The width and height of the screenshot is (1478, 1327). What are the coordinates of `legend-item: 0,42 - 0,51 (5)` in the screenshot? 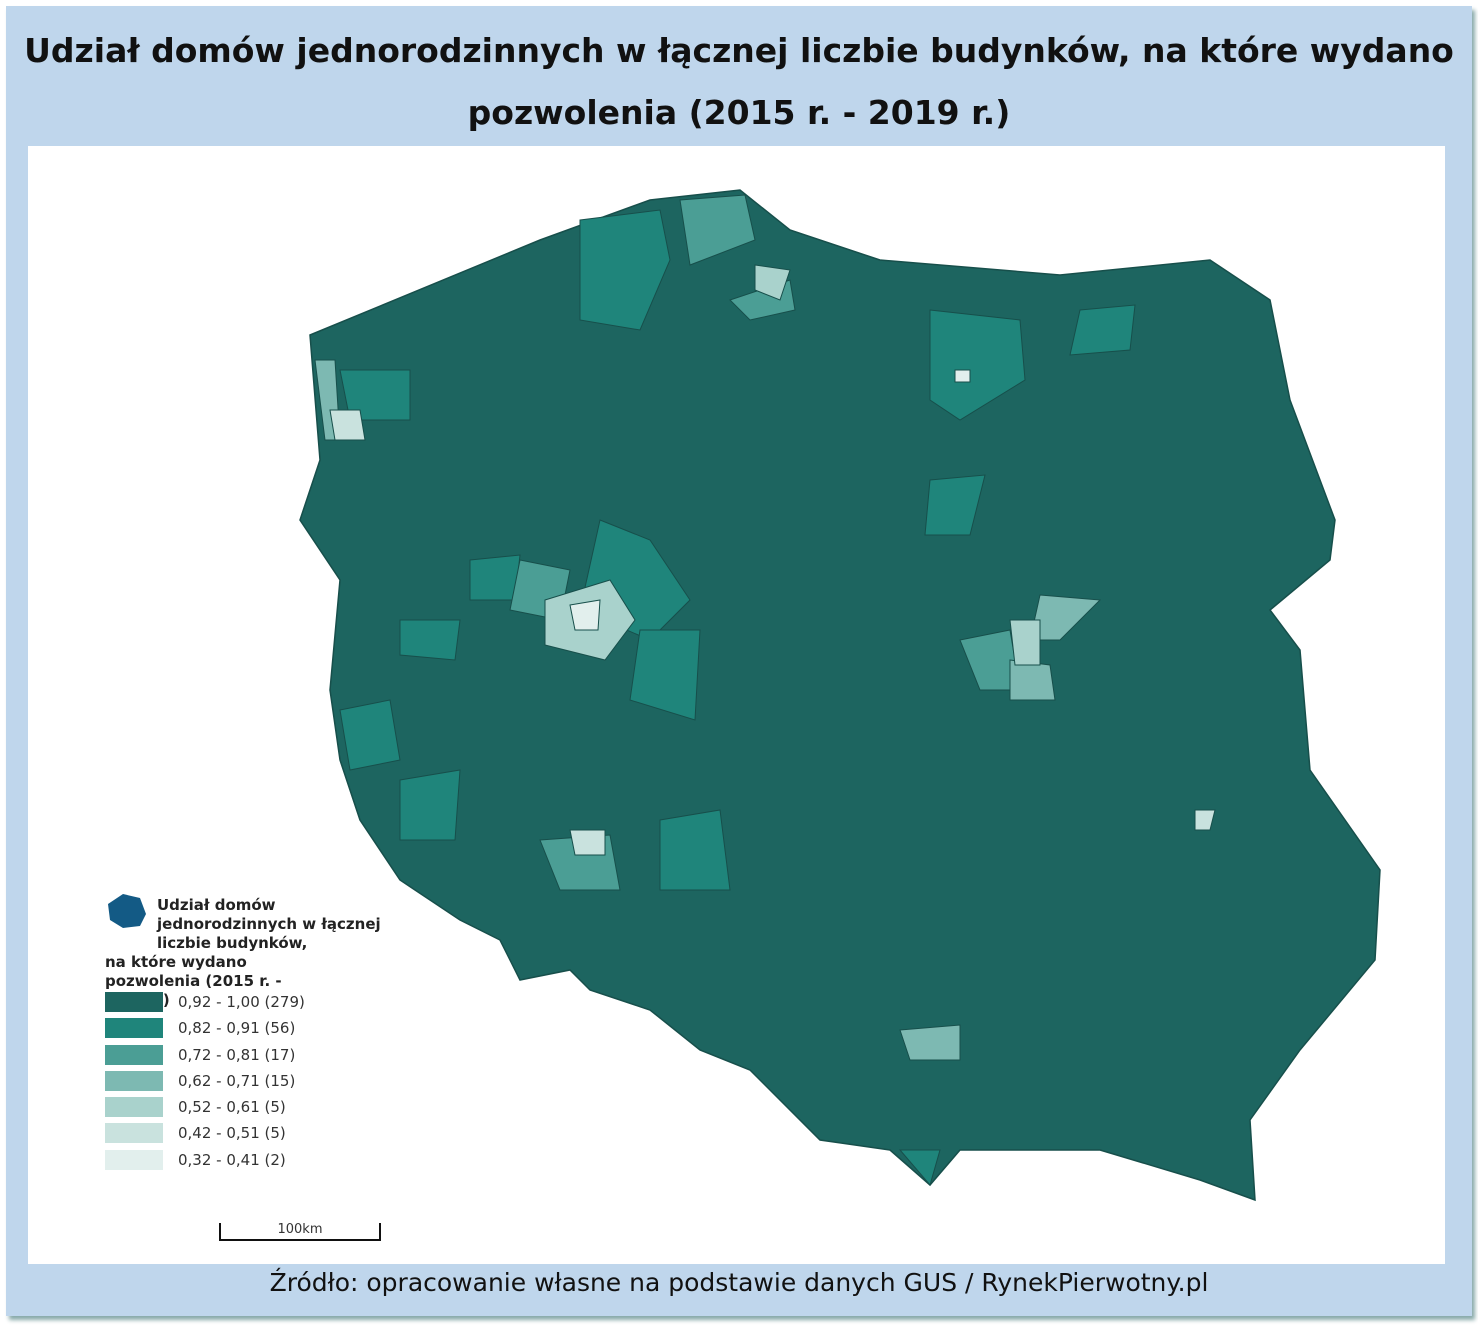 It's located at (195, 1133).